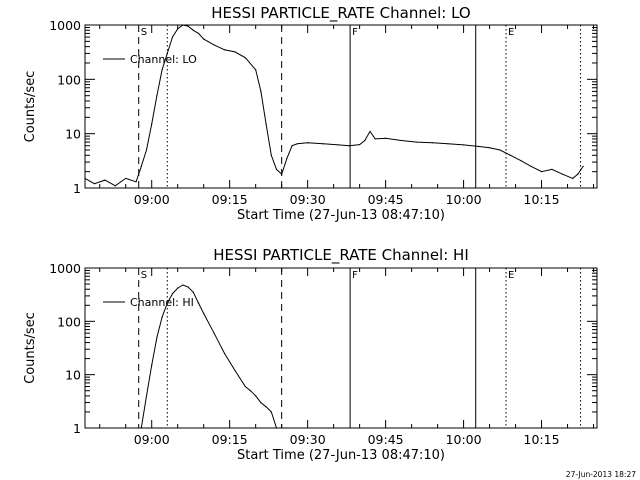  I want to click on chart-1-marker-label: F, so click(355, 275).